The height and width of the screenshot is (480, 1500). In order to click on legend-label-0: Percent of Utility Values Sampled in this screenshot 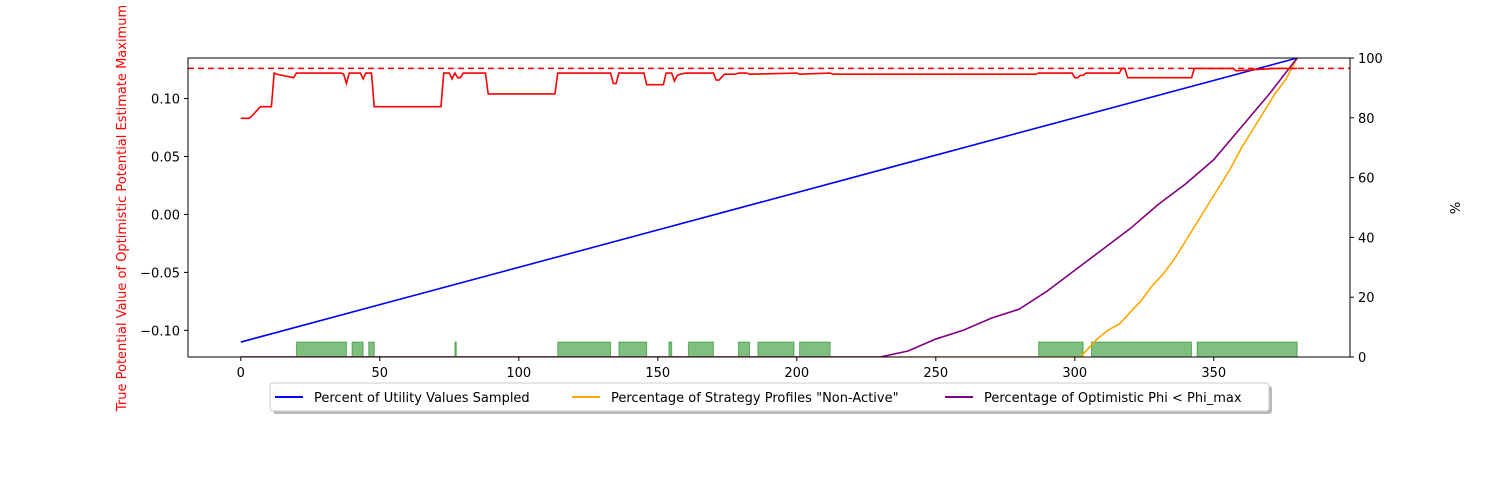, I will do `click(422, 398)`.